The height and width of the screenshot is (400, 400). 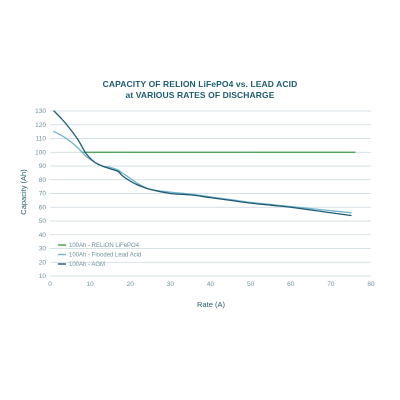 I want to click on x-tick-label: 30, so click(x=171, y=284).